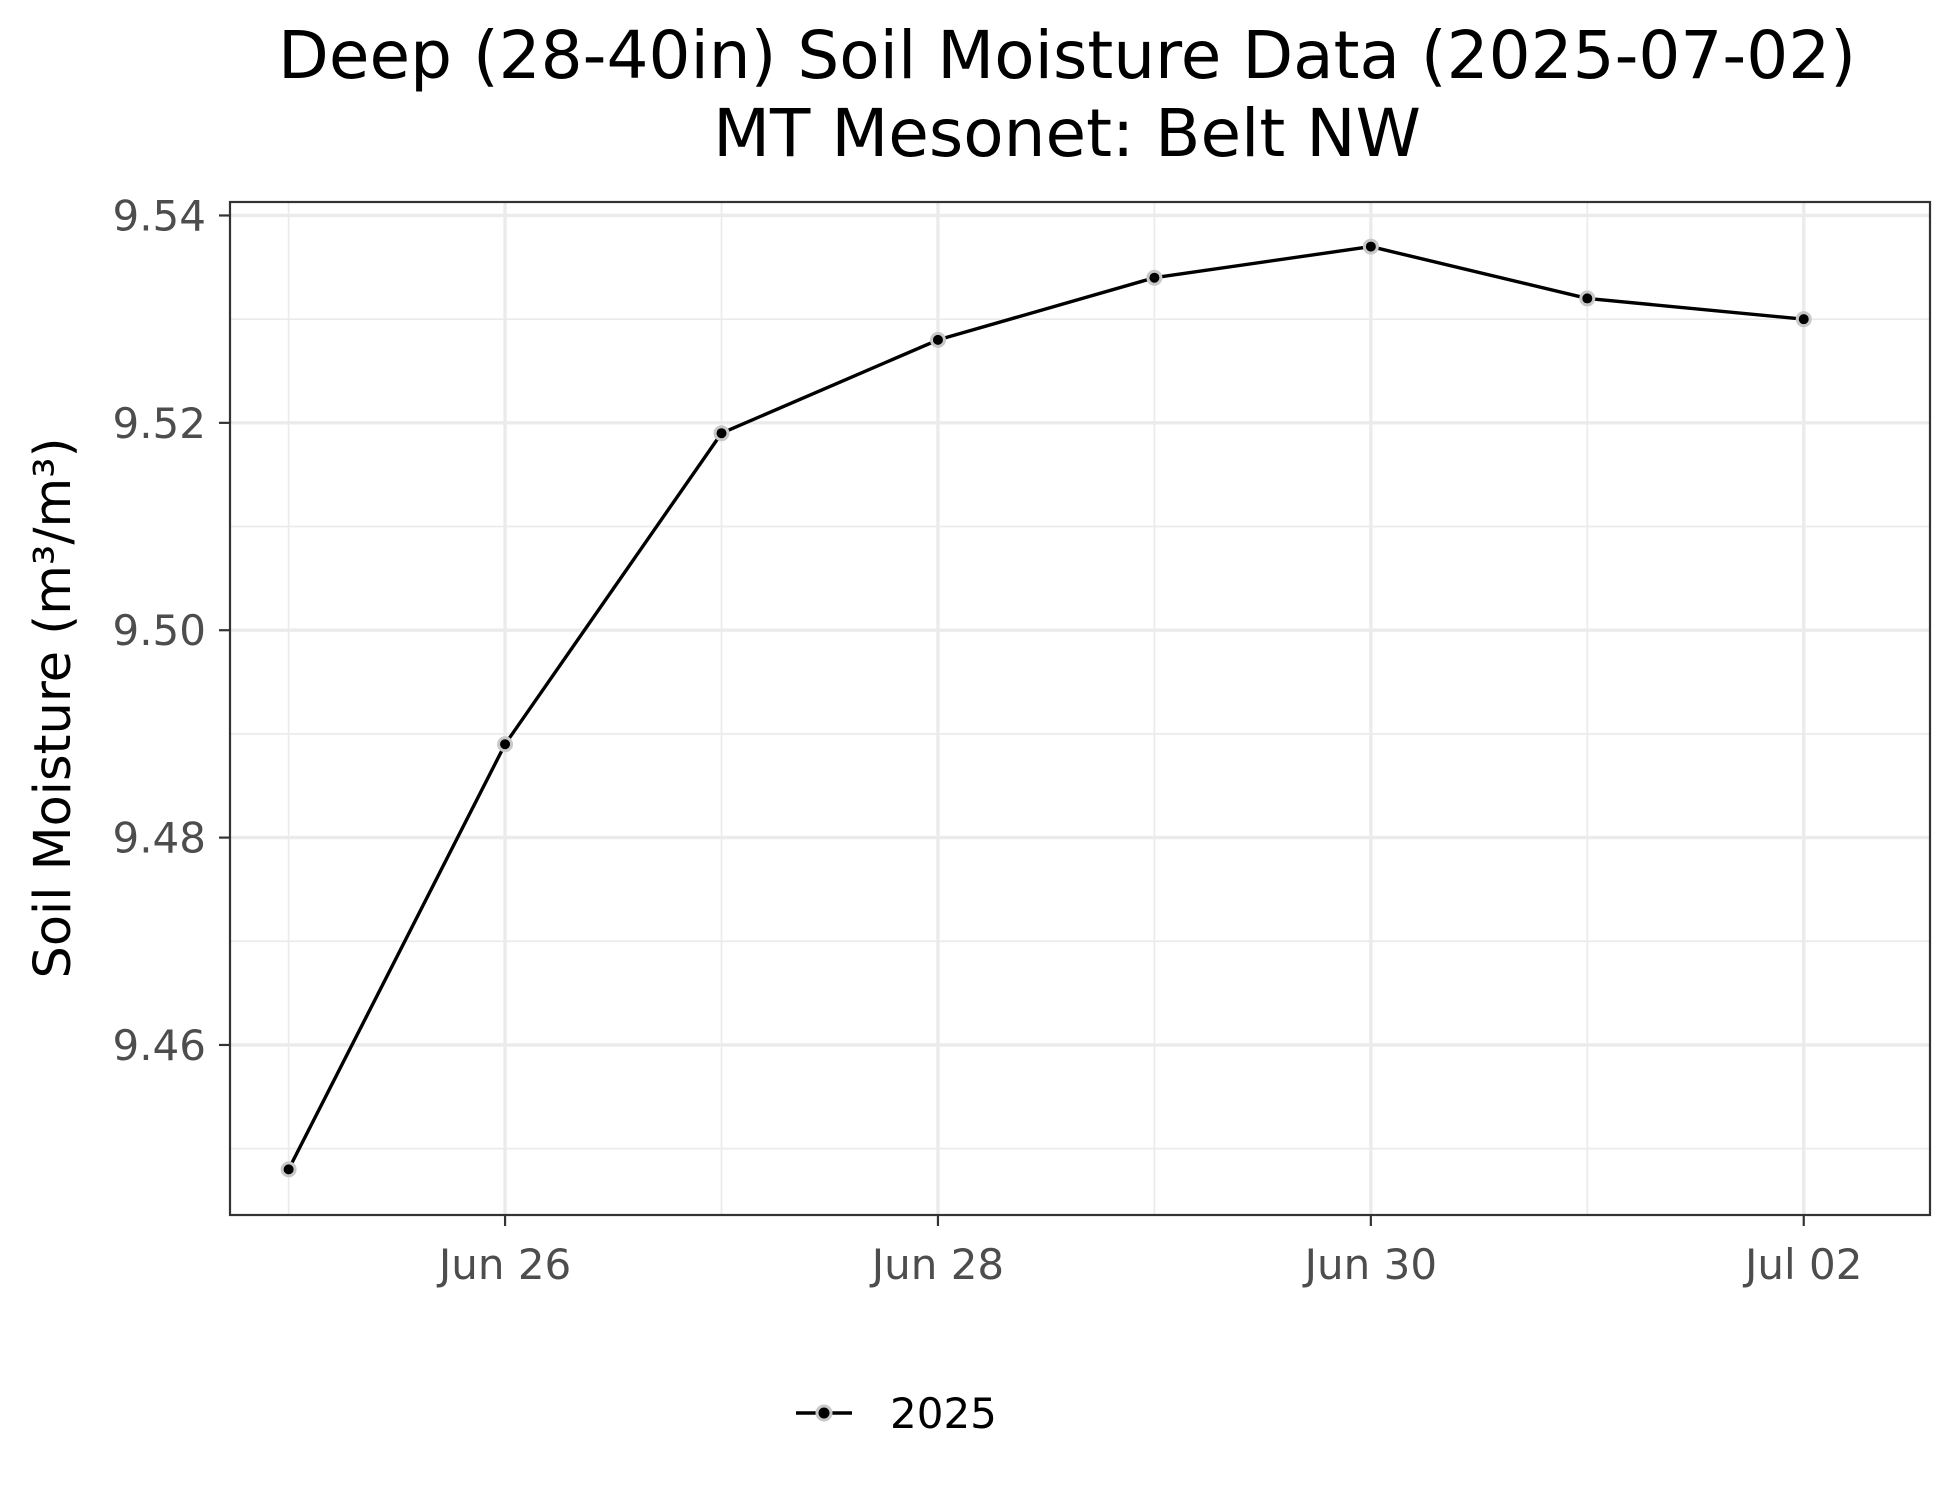 The height and width of the screenshot is (1500, 1950). Describe the element at coordinates (159, 630) in the screenshot. I see `y-tick-label: 9.50` at that location.